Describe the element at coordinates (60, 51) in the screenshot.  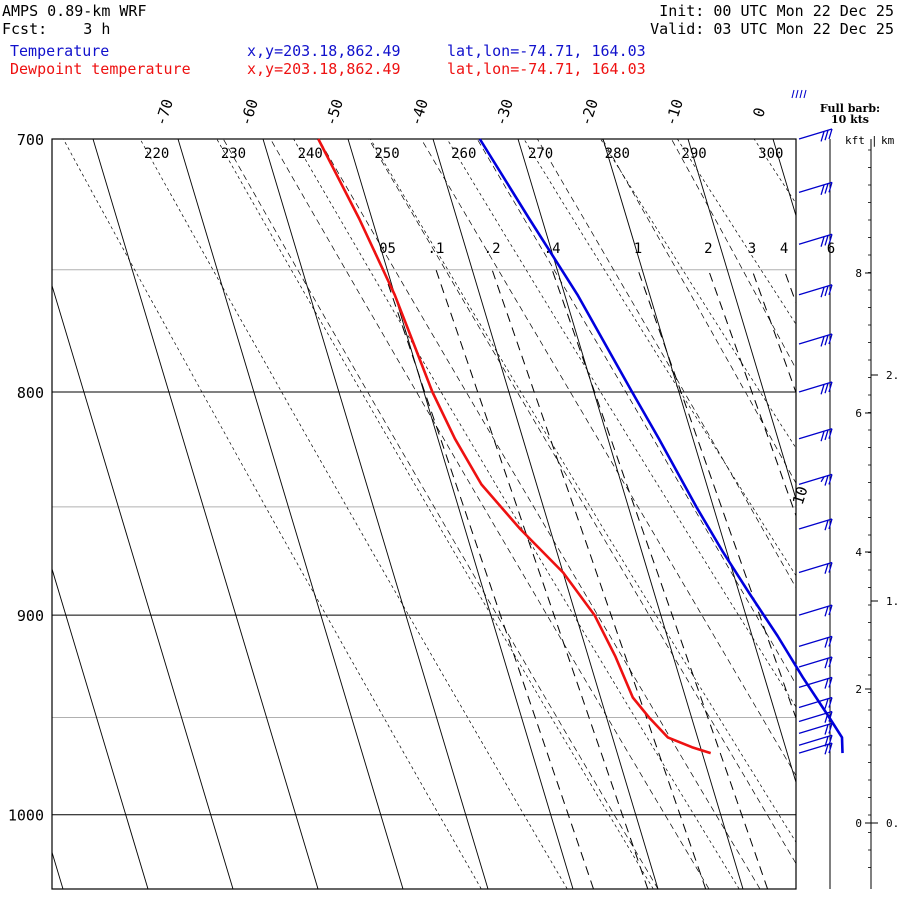
I see `temperature-legend: Temperature` at that location.